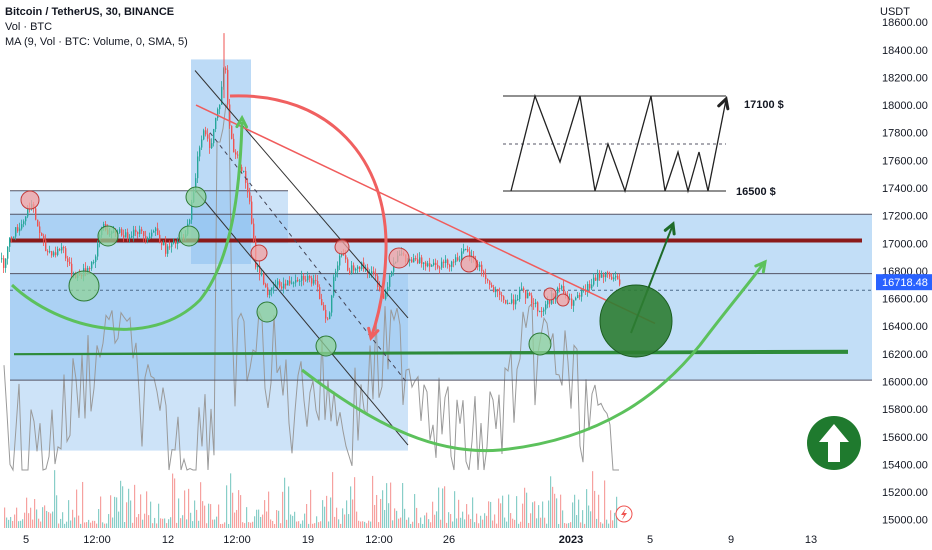 The width and height of the screenshot is (932, 550). I want to click on y-tick-label: 18200.00, so click(905, 78).